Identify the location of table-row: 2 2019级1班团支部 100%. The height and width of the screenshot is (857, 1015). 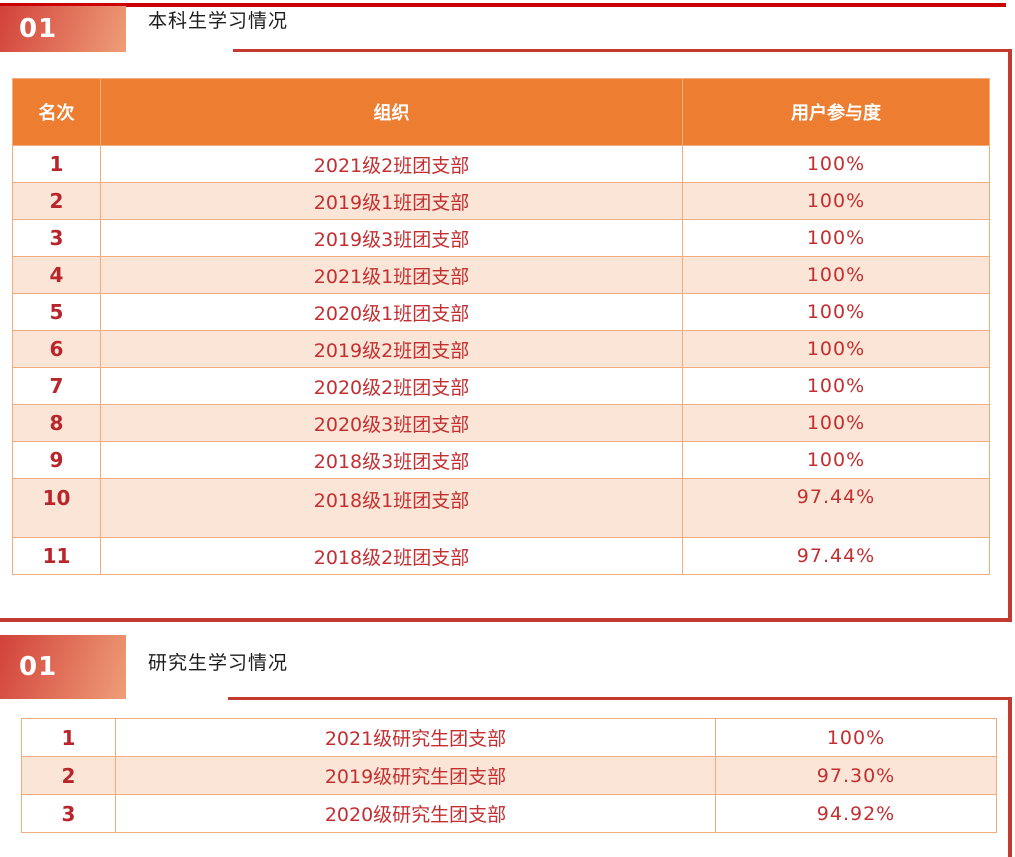
(501, 201).